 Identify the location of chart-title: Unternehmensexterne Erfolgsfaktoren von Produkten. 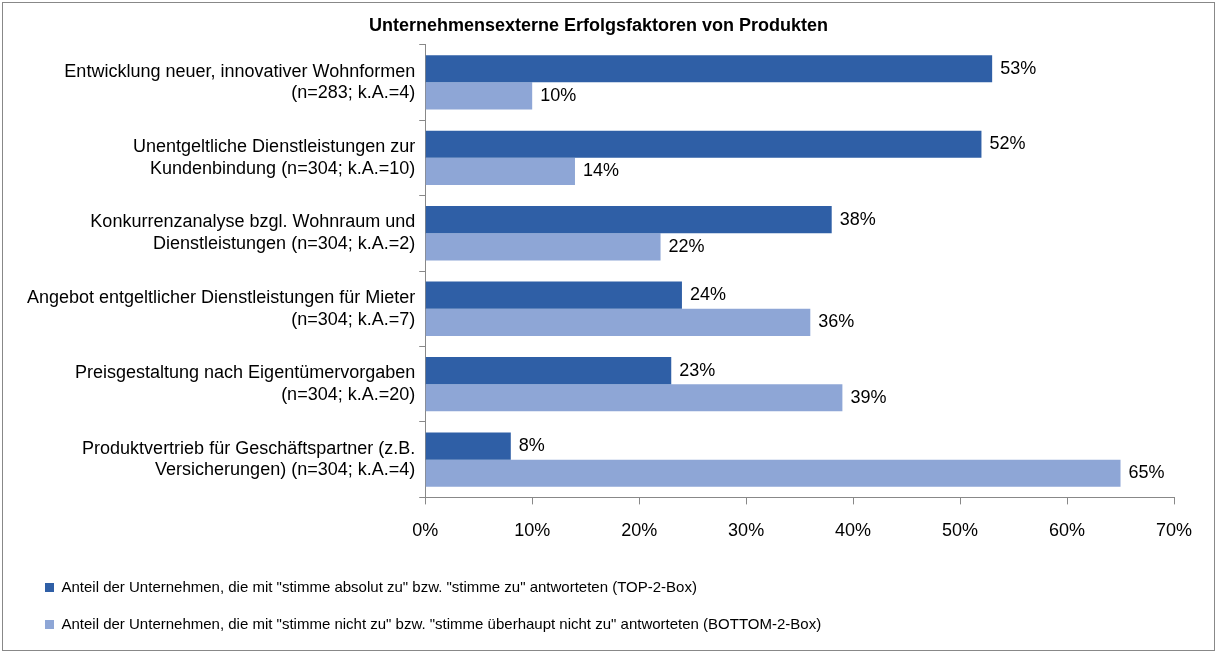
(598, 24).